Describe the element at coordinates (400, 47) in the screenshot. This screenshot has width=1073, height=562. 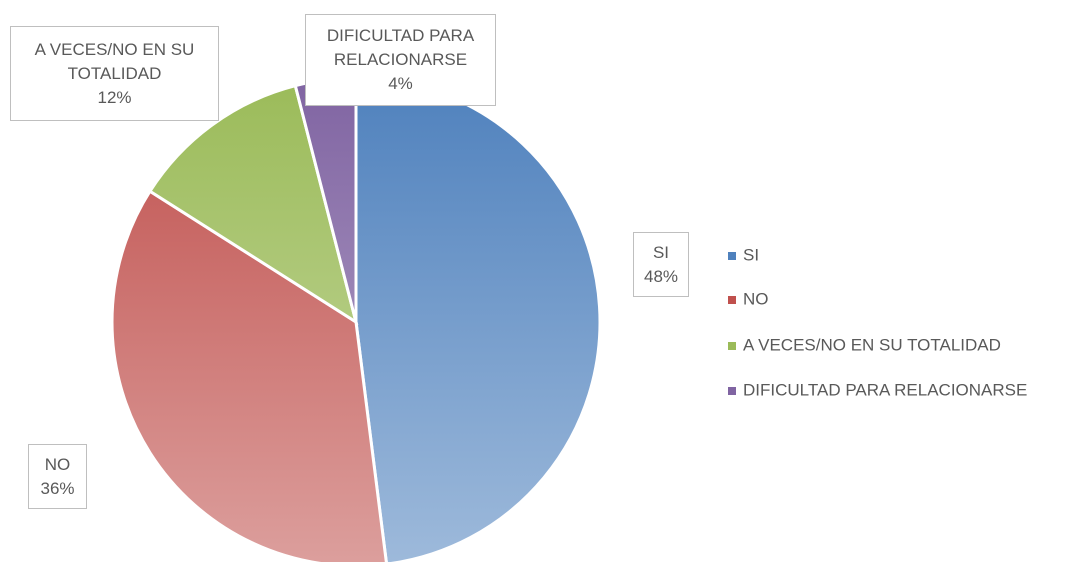
I see `data-label-category: DIFICULTAD PARA RELACIONARSE` at that location.